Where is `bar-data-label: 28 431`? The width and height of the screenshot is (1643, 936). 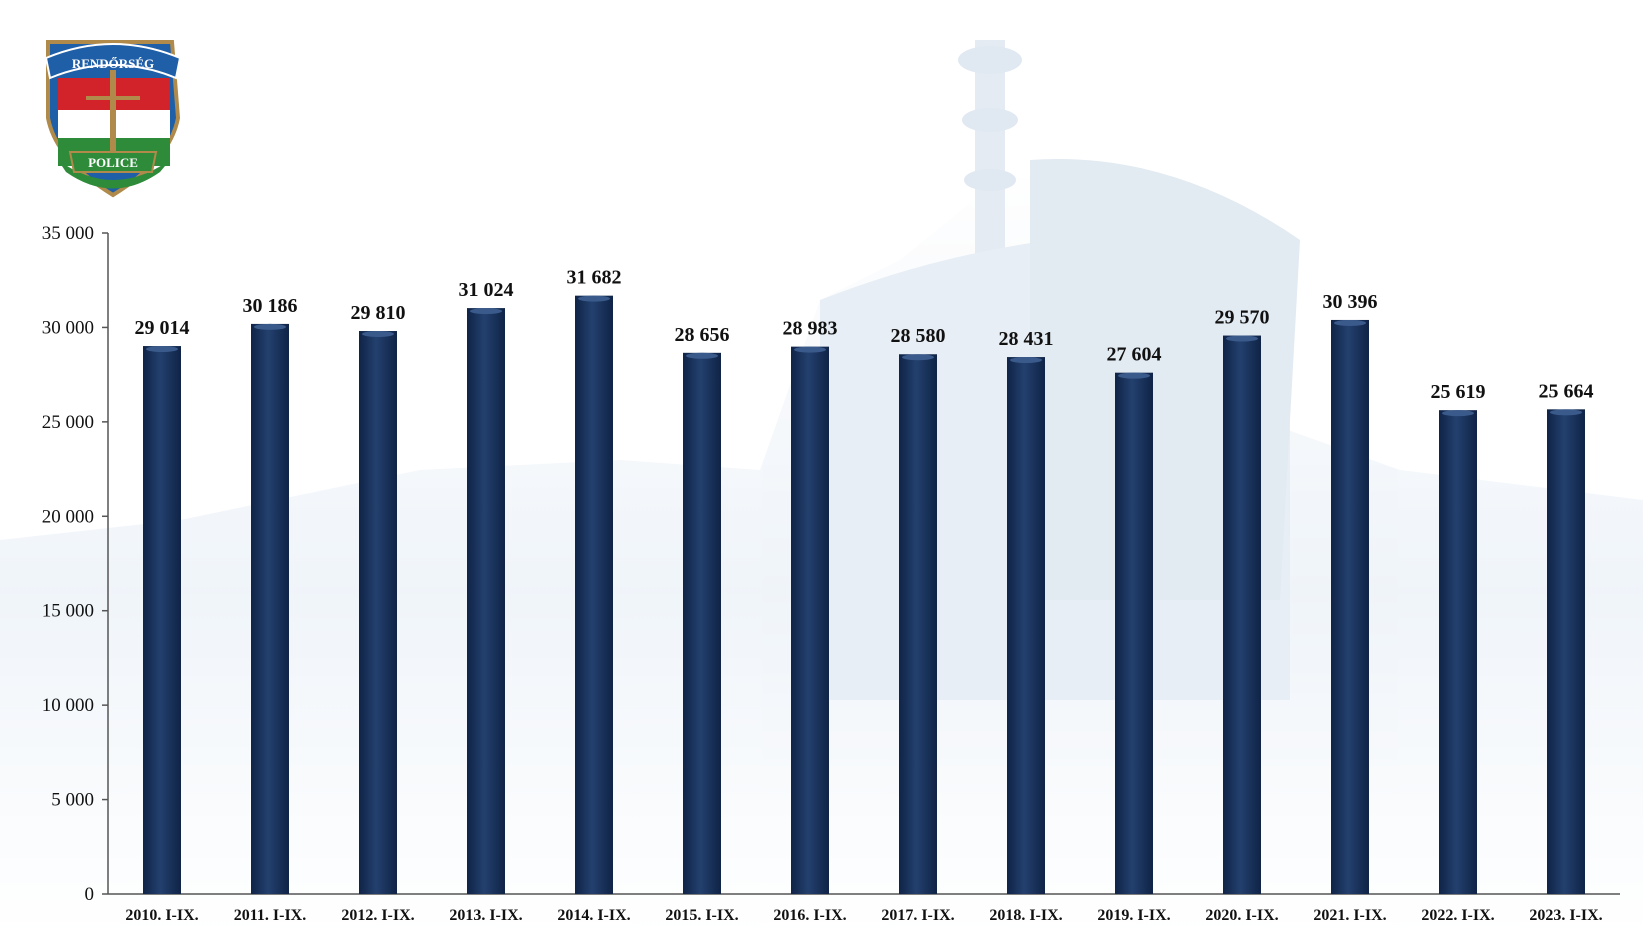
bar-data-label: 28 431 is located at coordinates (1026, 339).